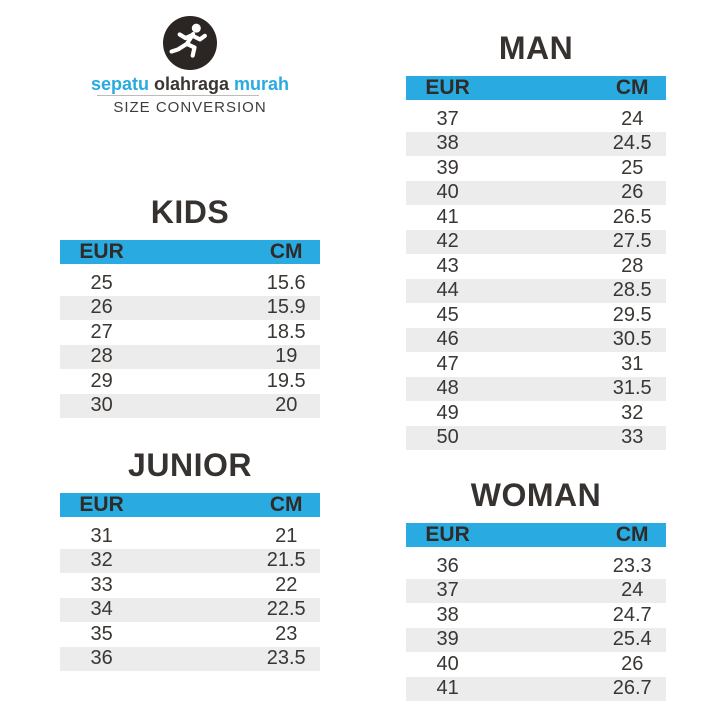 The height and width of the screenshot is (726, 726). What do you see at coordinates (536, 495) in the screenshot?
I see `section-title-woman: WOMAN` at bounding box center [536, 495].